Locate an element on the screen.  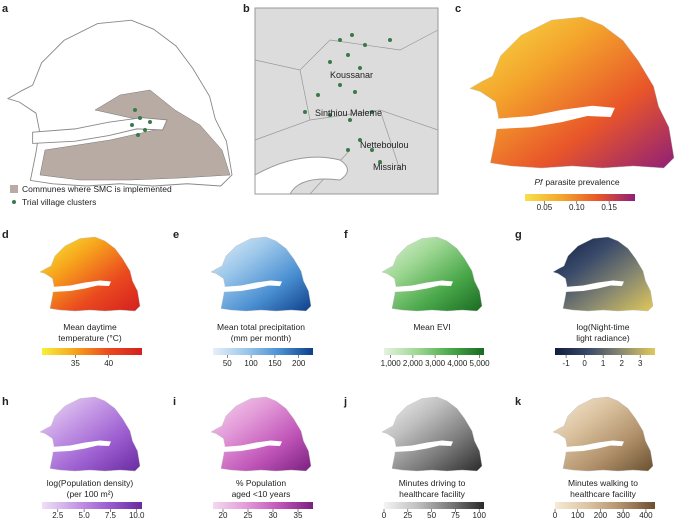
map-title: Pf parasite prevalence is located at coordinates (576, 182).